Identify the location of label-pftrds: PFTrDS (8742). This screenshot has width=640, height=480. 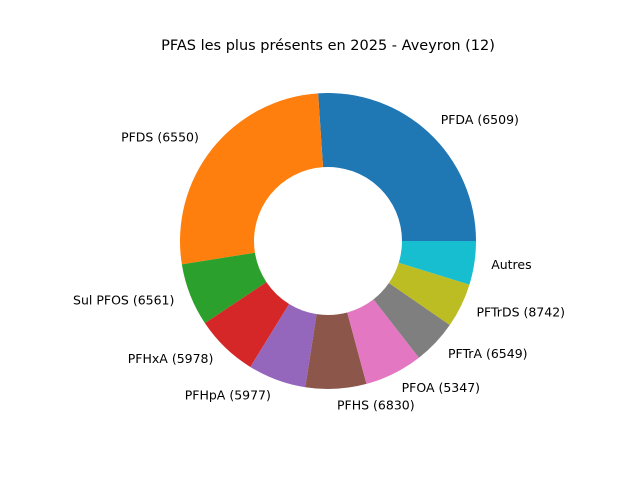
(521, 312).